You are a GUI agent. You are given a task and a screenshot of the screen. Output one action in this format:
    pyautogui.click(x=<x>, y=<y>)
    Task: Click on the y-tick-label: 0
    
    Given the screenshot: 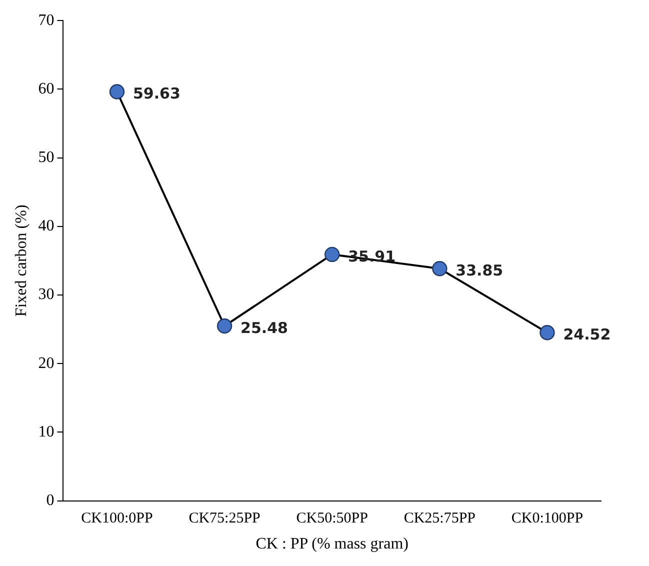 What is the action you would take?
    pyautogui.click(x=50, y=501)
    